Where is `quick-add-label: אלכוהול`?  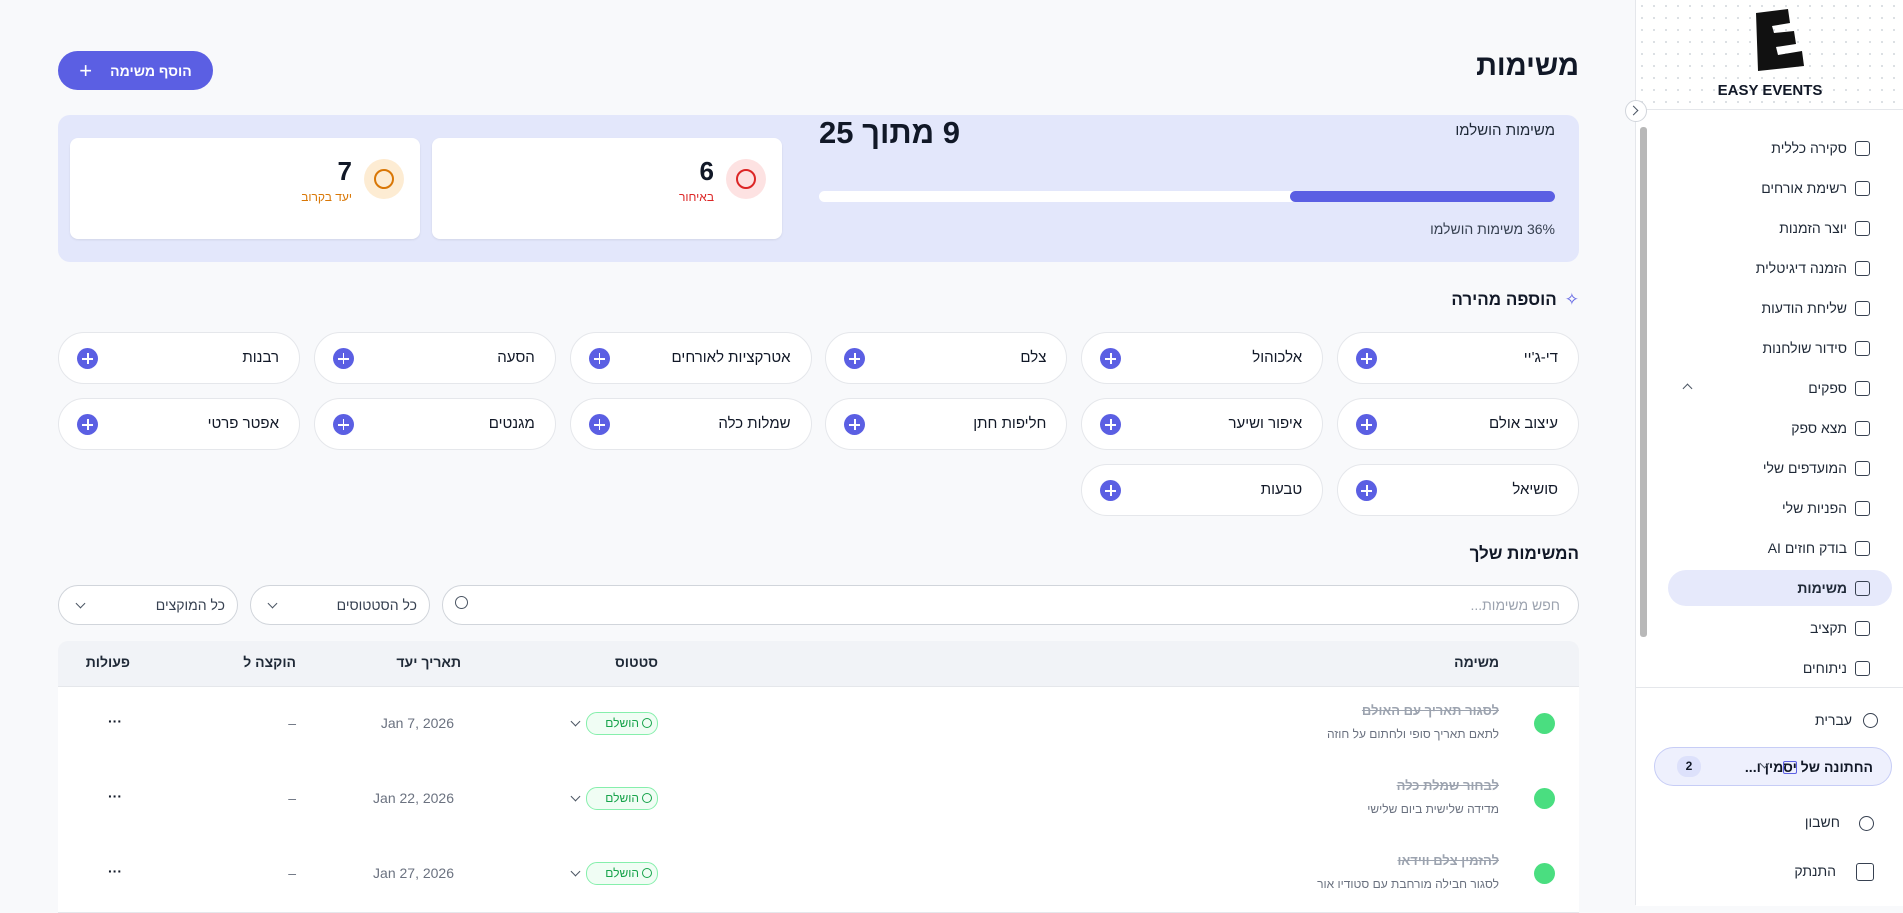
quick-add-label: אלכוהול is located at coordinates (1277, 357).